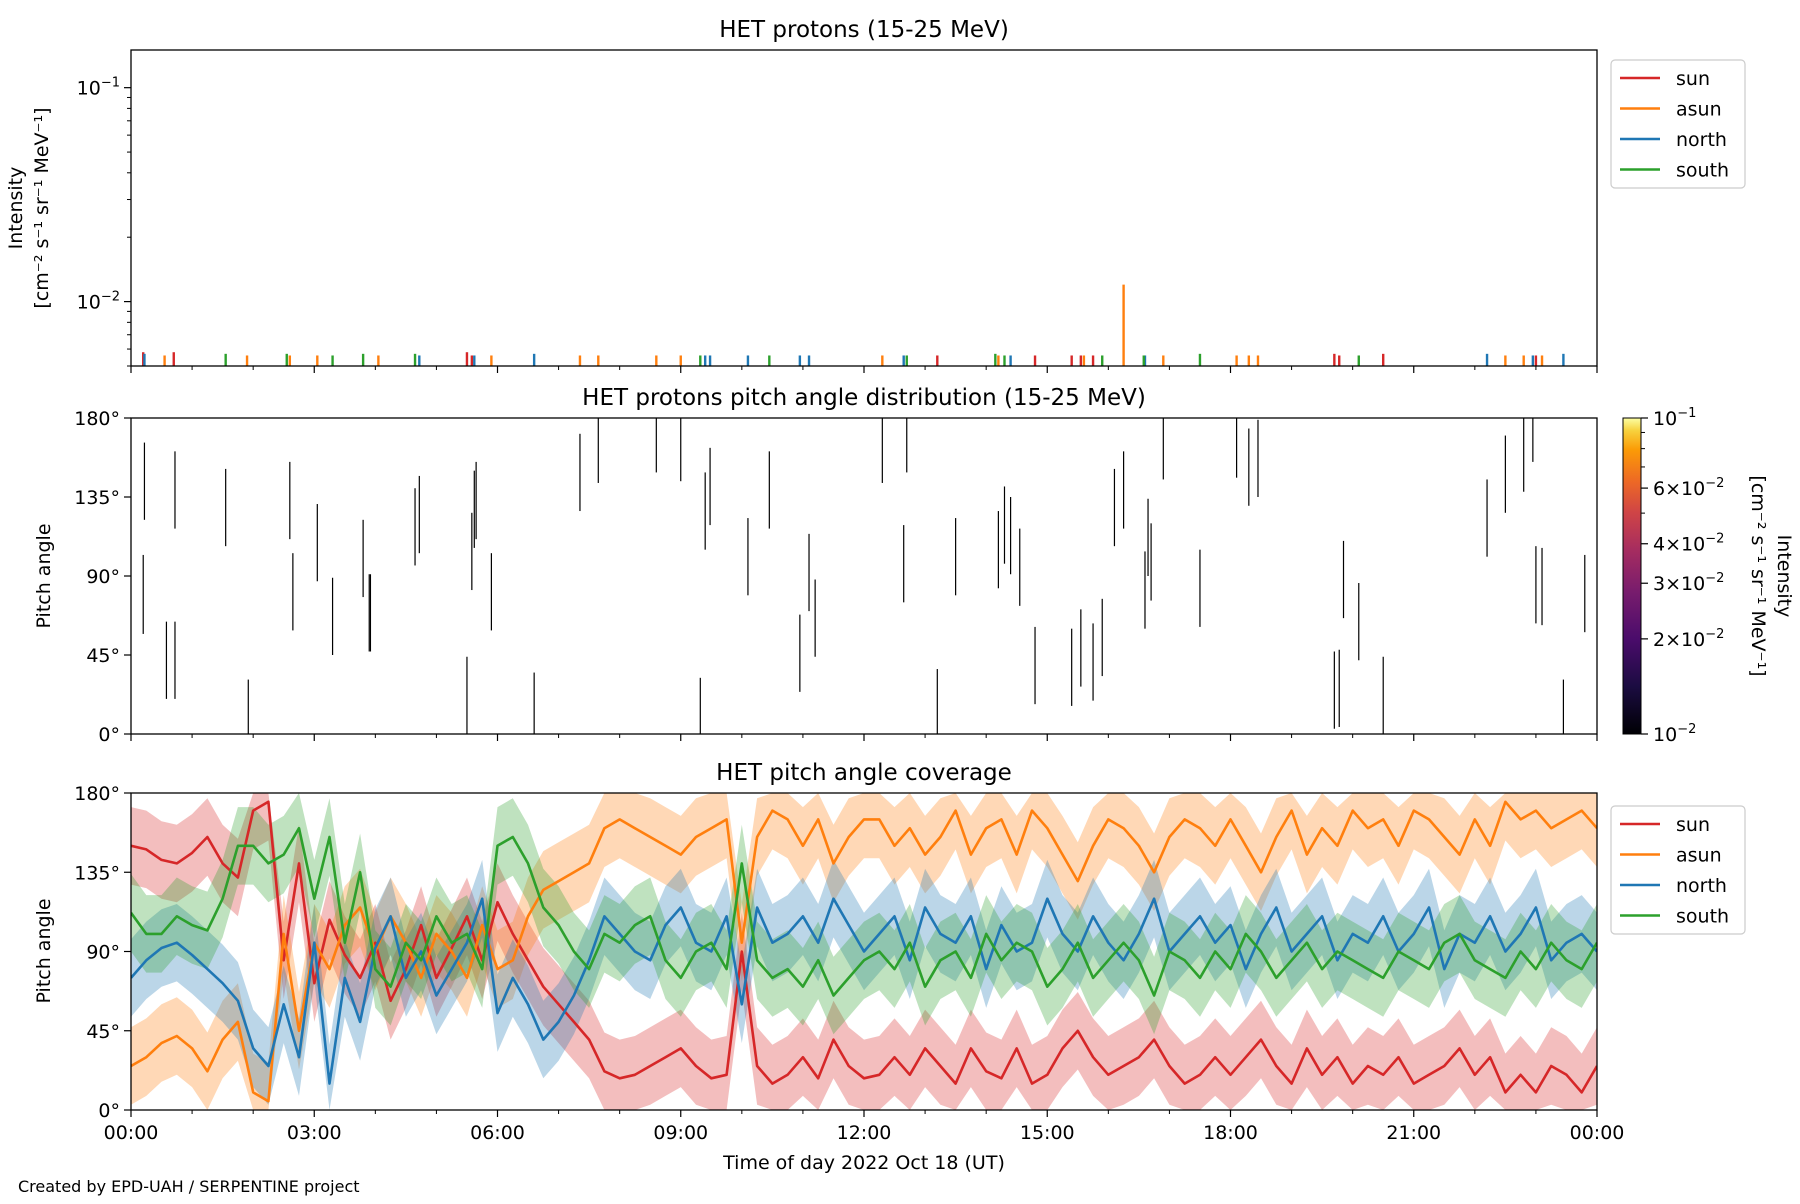  What do you see at coordinates (1688, 639) in the screenshot?
I see `colorbar-tick-label: 2×10⁻²` at bounding box center [1688, 639].